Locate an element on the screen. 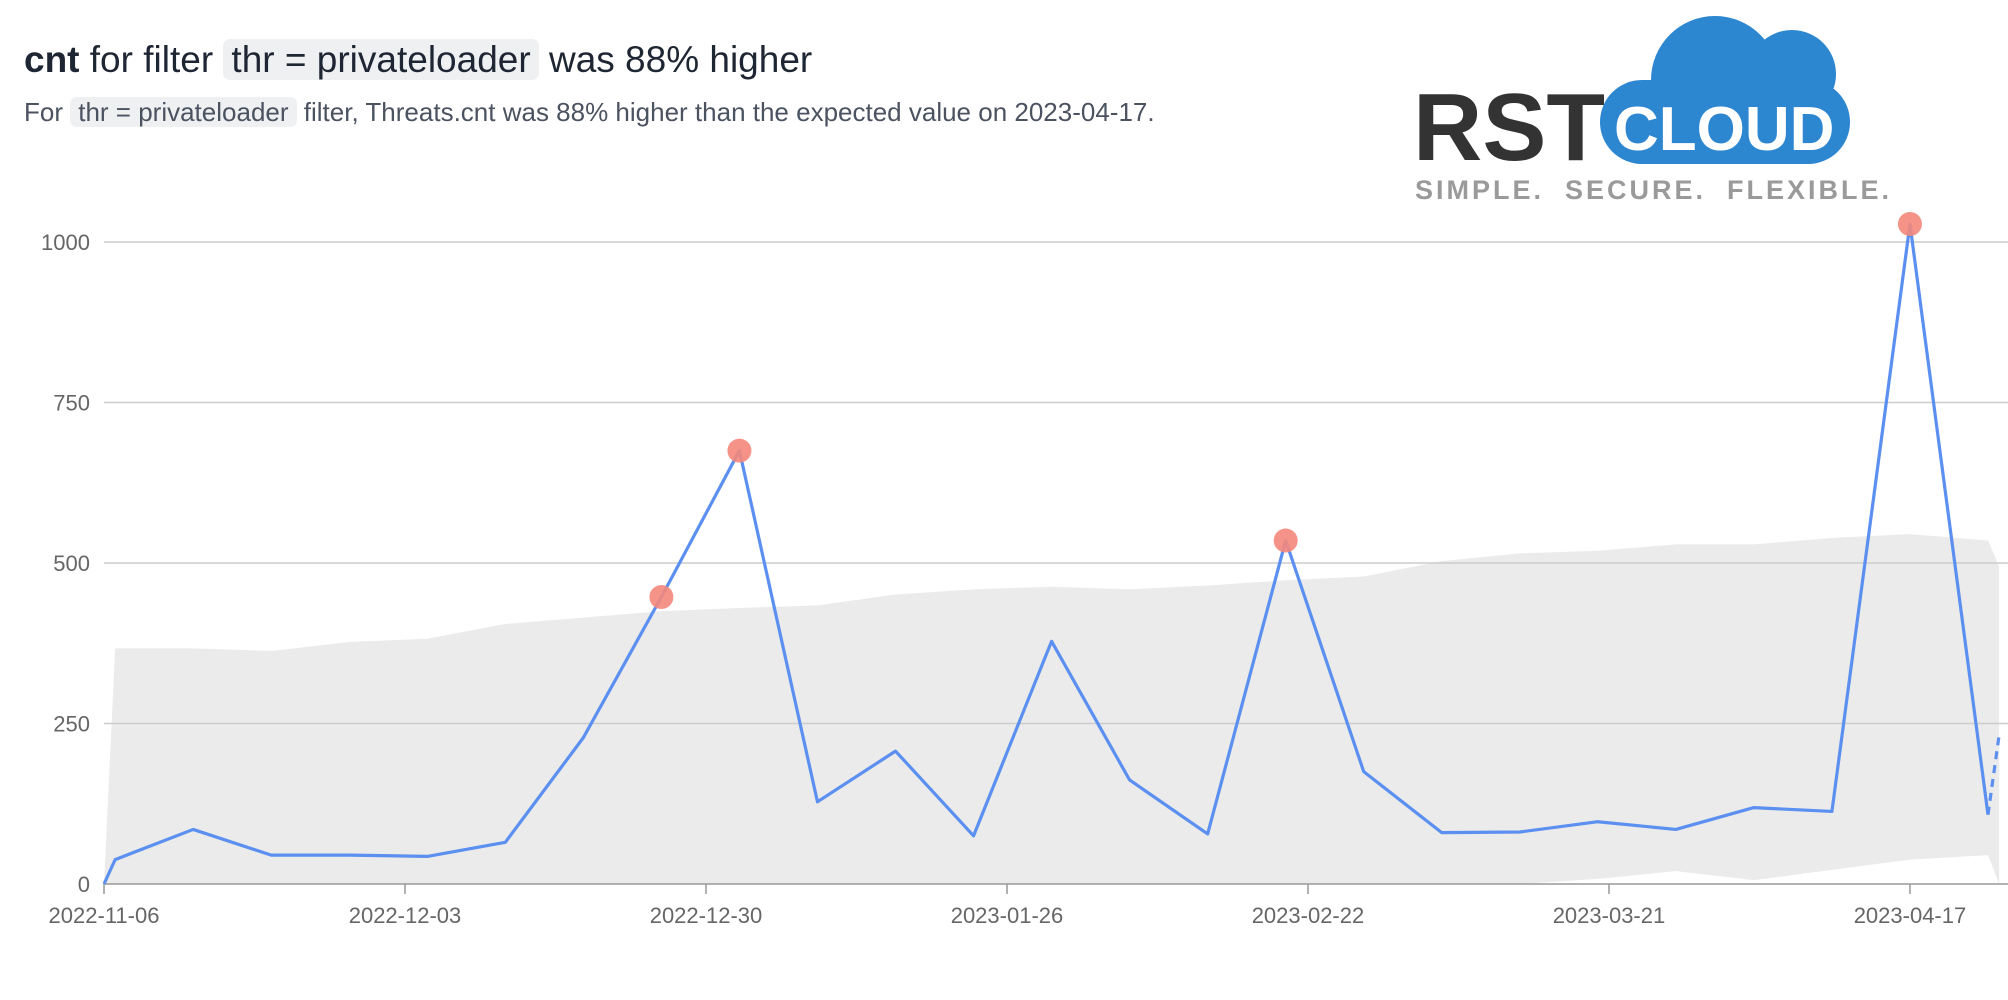  x-tick-label: 2023-03-21 is located at coordinates (1609, 915).